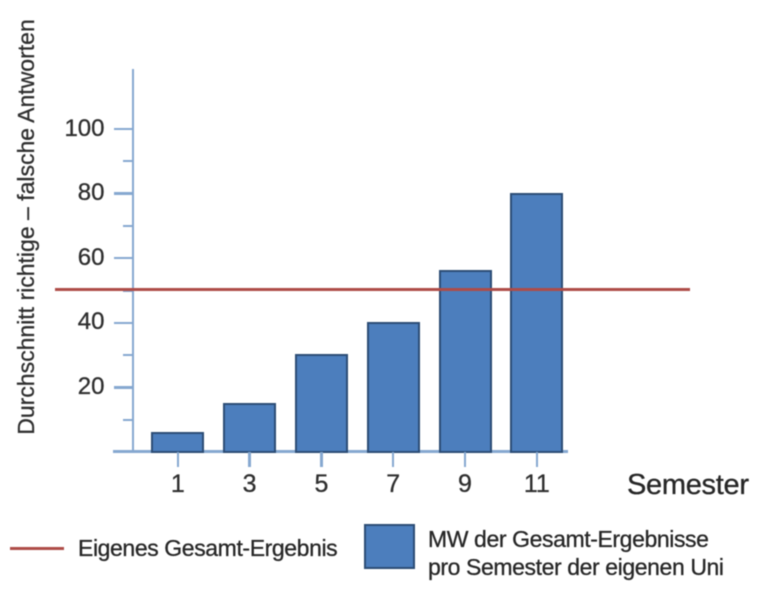 This screenshot has height=600, width=772. Describe the element at coordinates (576, 566) in the screenshot. I see `legend-series-label-line2: pro Semester der eigenen Uni` at that location.